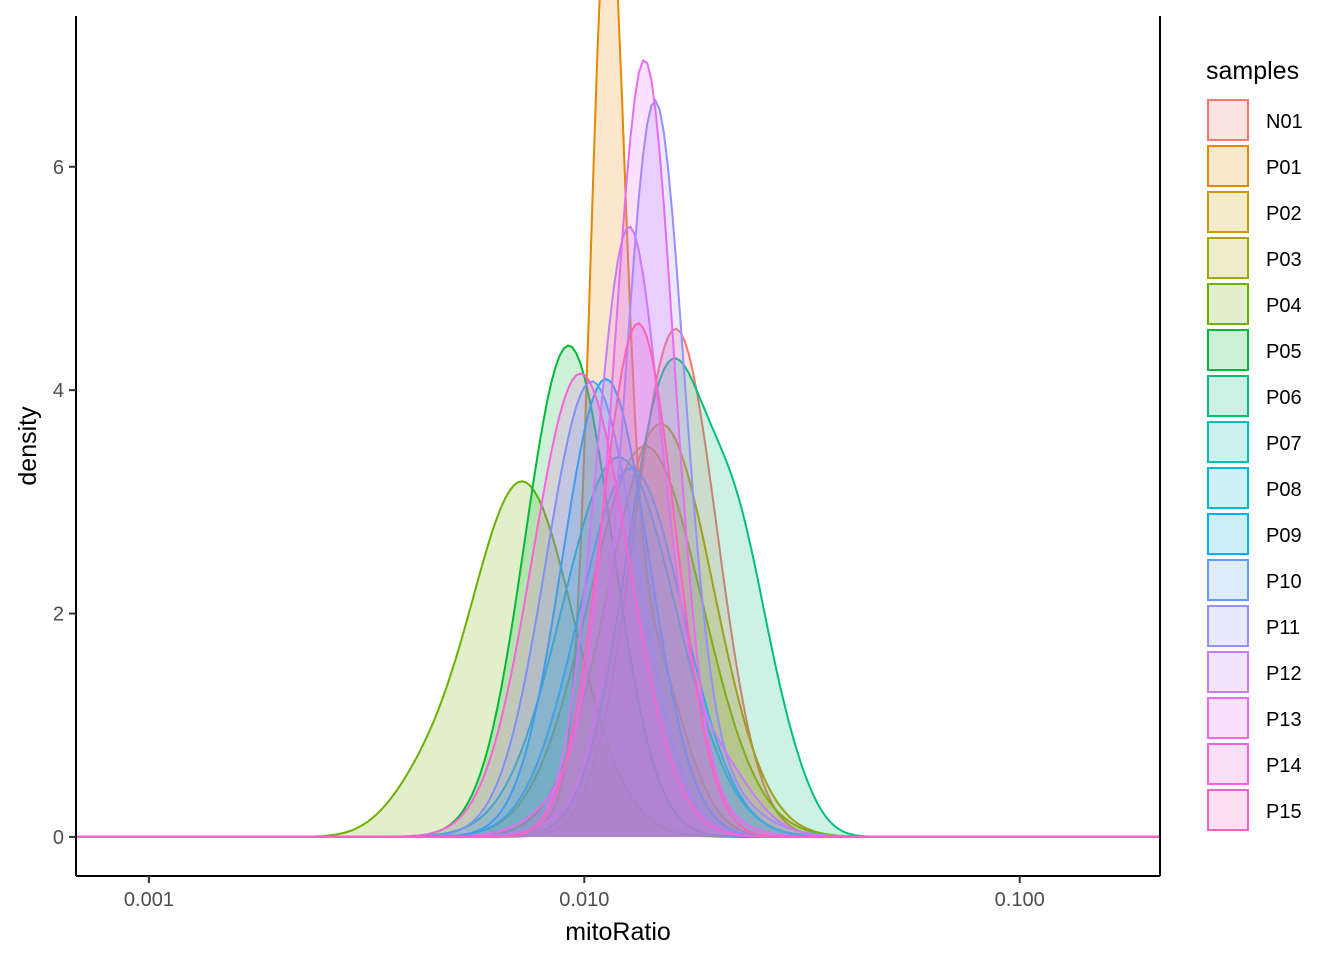  What do you see at coordinates (1254, 304) in the screenshot?
I see `legend-item-p04: P04` at bounding box center [1254, 304].